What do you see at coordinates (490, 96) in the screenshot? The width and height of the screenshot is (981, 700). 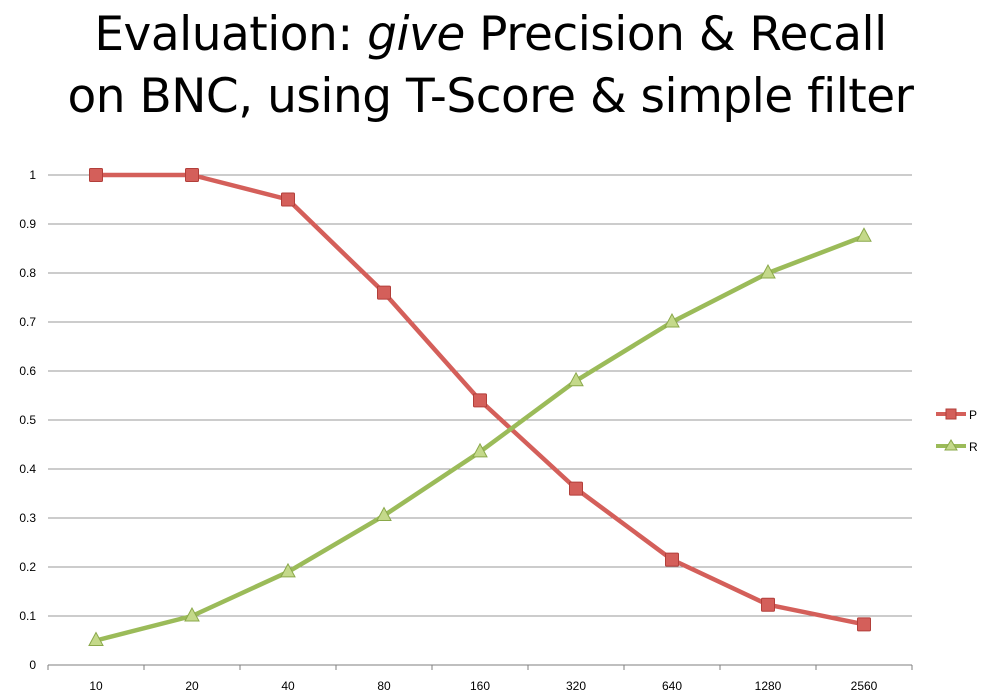 I see `title-line-2: on BNC, using T-Score & simple filter` at bounding box center [490, 96].